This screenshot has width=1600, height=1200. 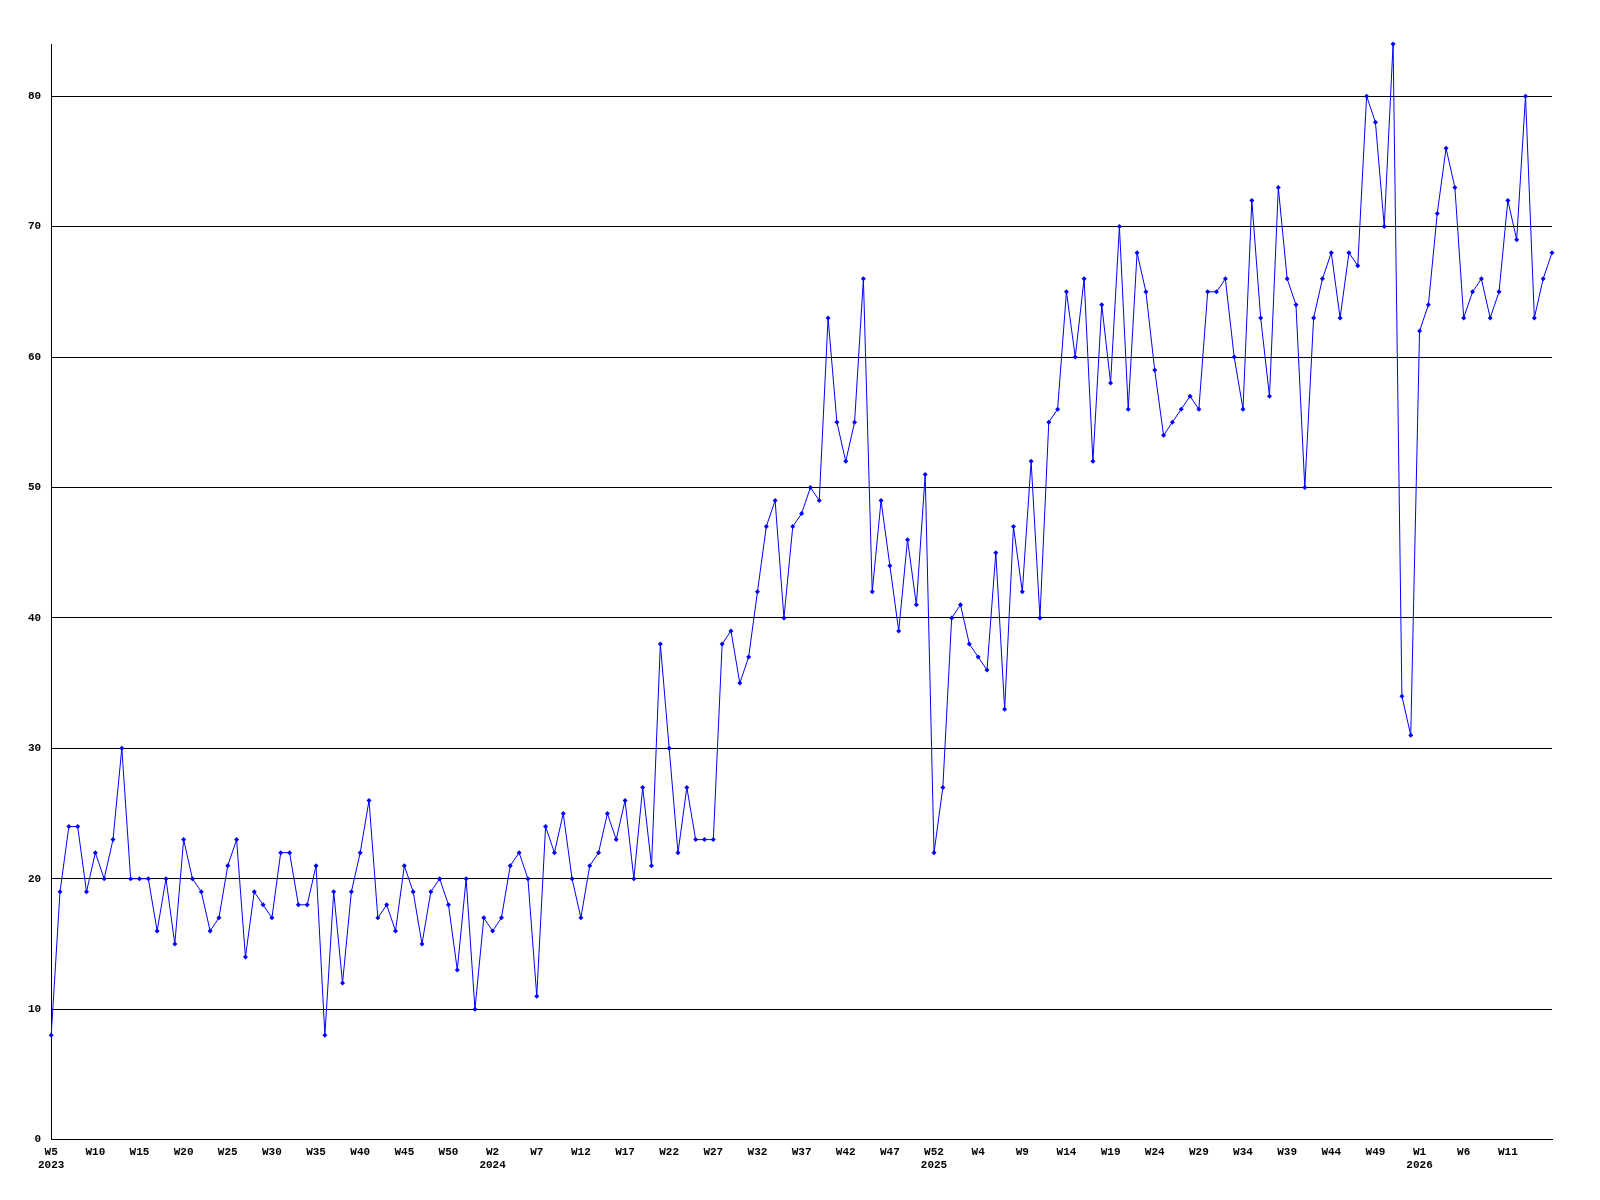 What do you see at coordinates (537, 1151) in the screenshot?
I see `x-tick-label: W7` at bounding box center [537, 1151].